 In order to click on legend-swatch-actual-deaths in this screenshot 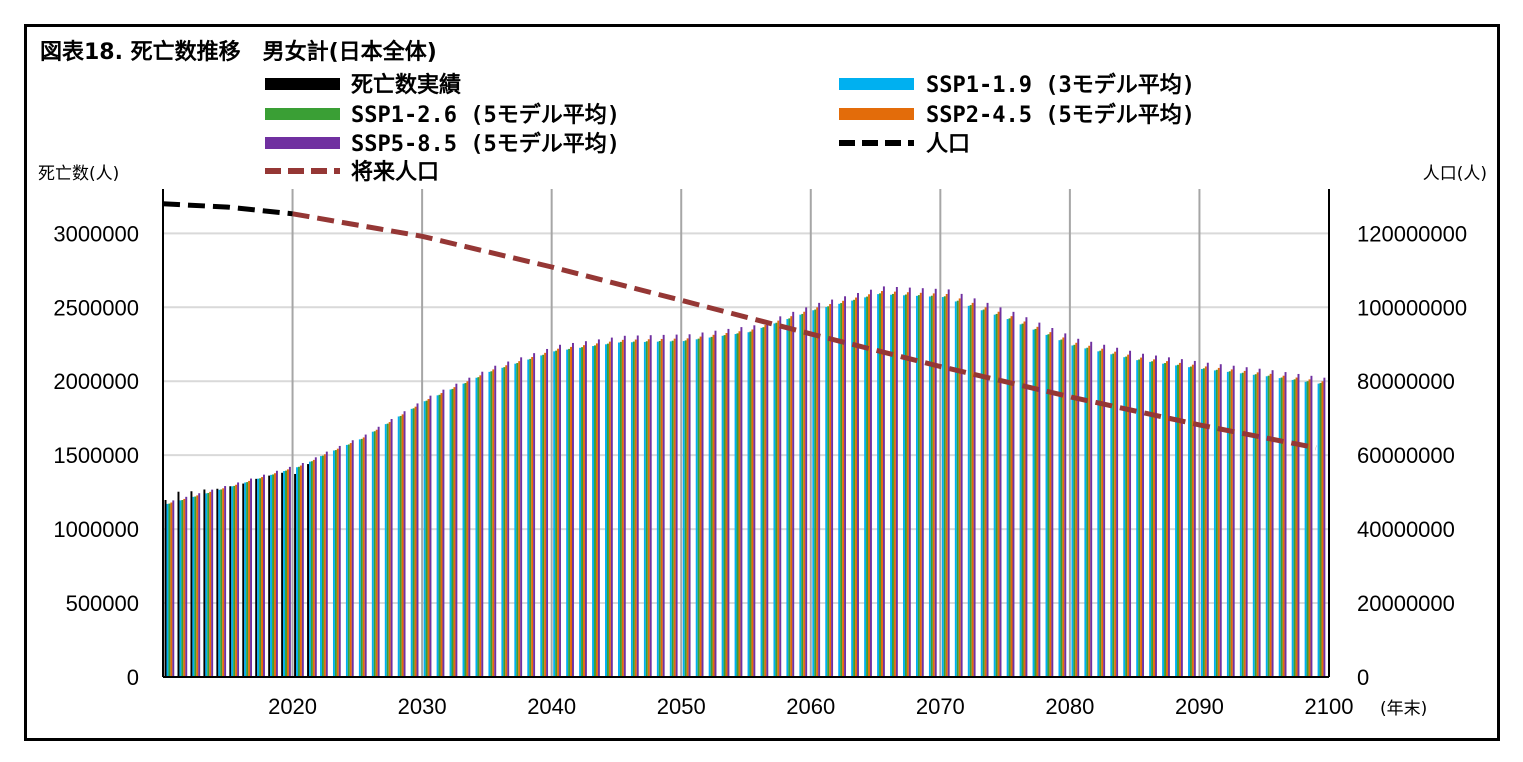, I will do `click(302, 84)`.